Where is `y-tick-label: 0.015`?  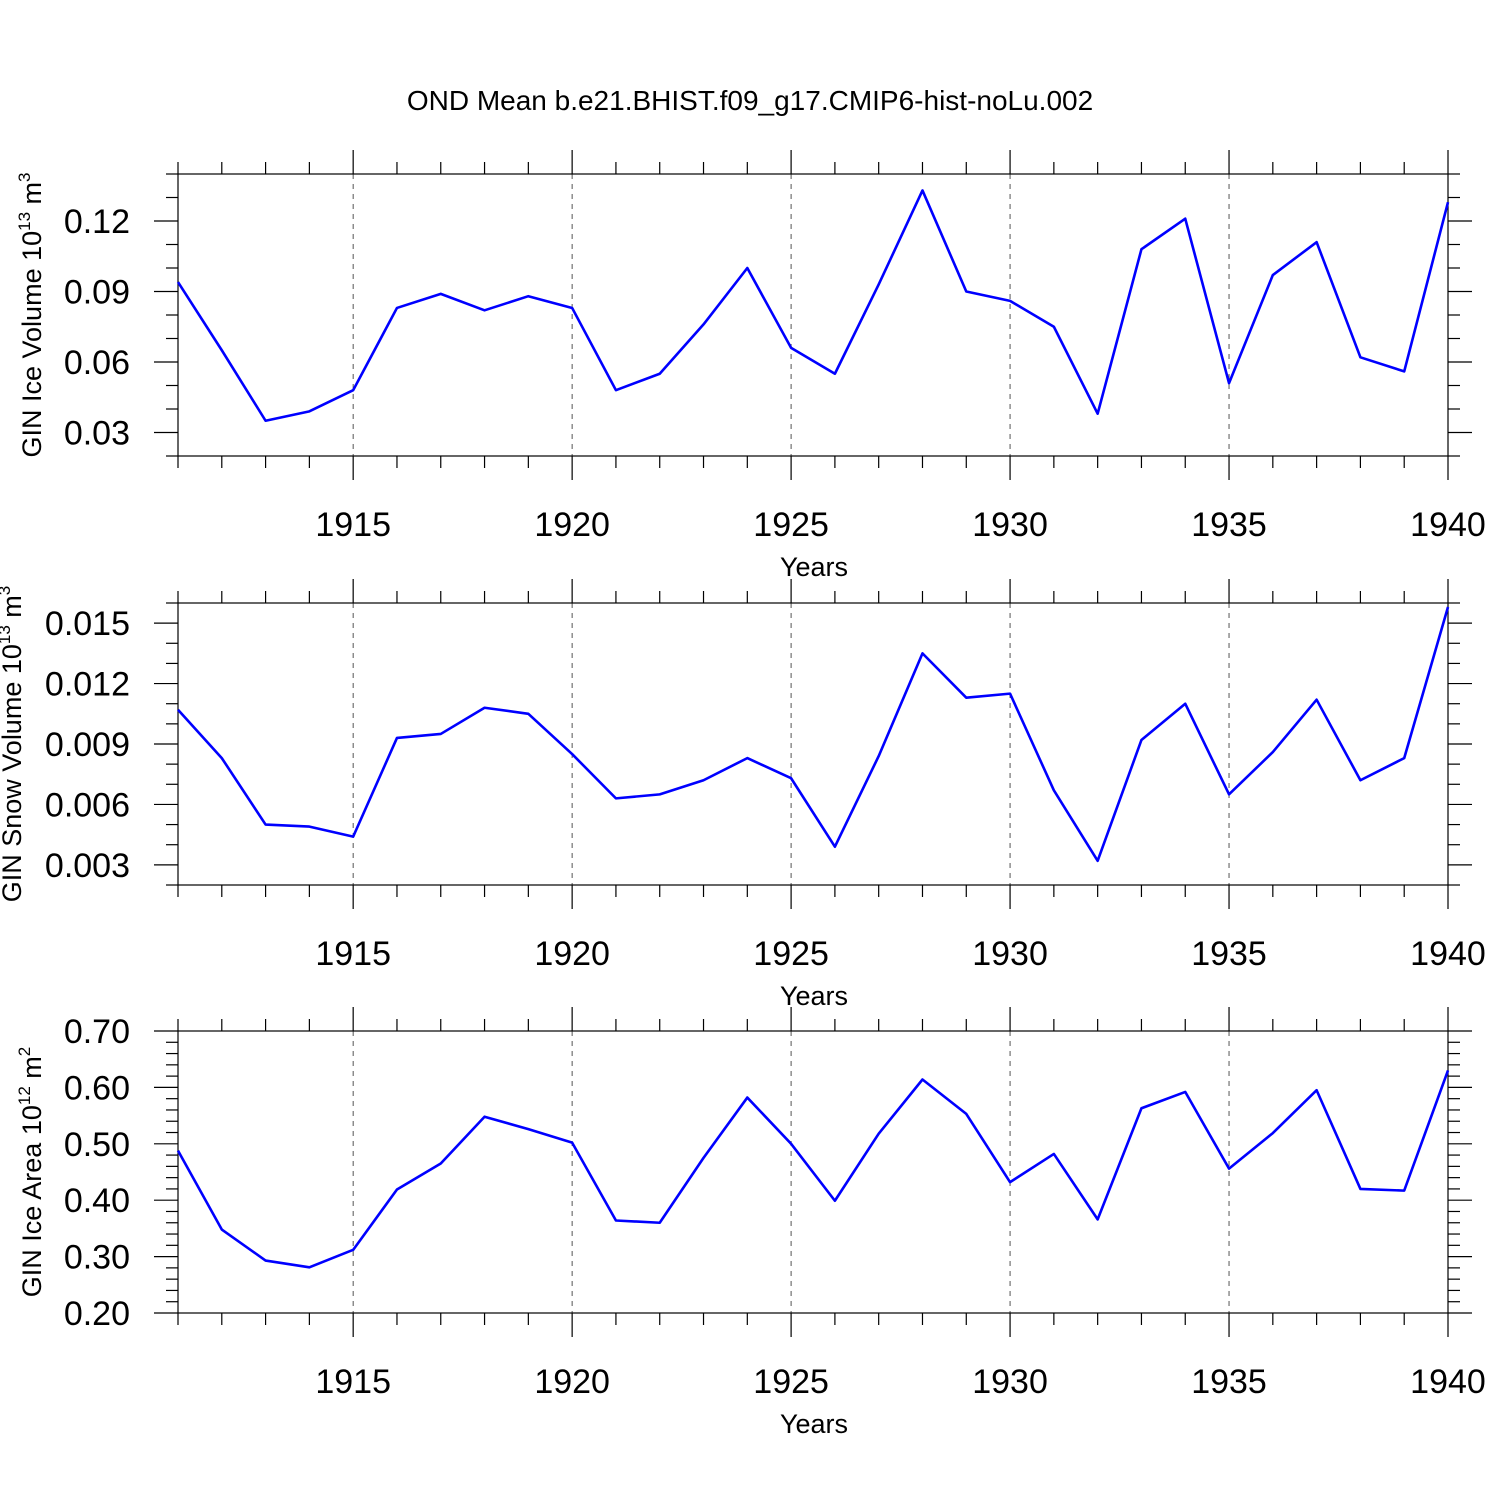 y-tick-label: 0.015 is located at coordinates (87, 624).